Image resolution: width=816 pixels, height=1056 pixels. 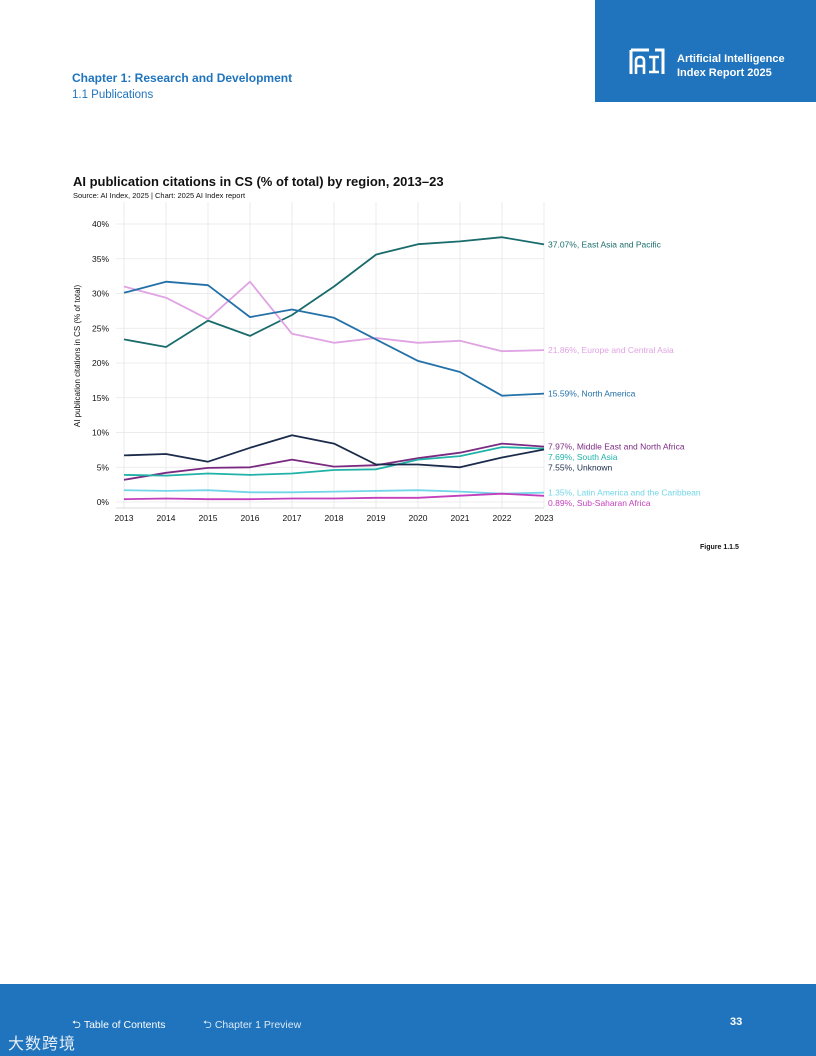 What do you see at coordinates (103, 467) in the screenshot?
I see `y-tick-label: 5%` at bounding box center [103, 467].